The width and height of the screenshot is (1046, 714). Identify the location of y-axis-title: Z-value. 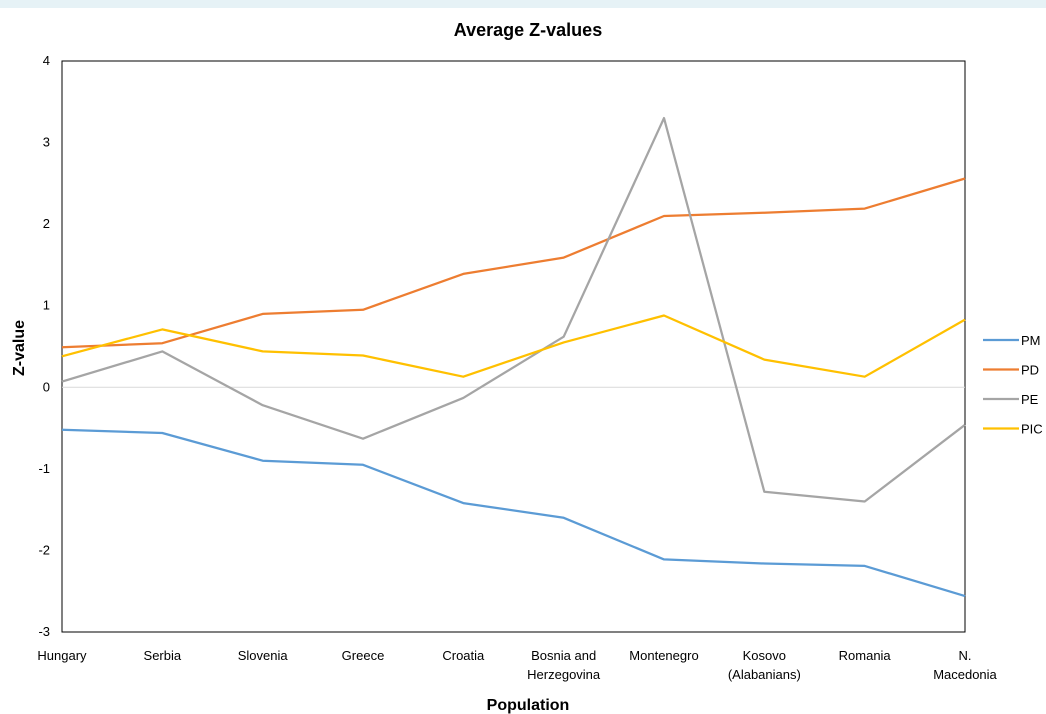
(19, 348).